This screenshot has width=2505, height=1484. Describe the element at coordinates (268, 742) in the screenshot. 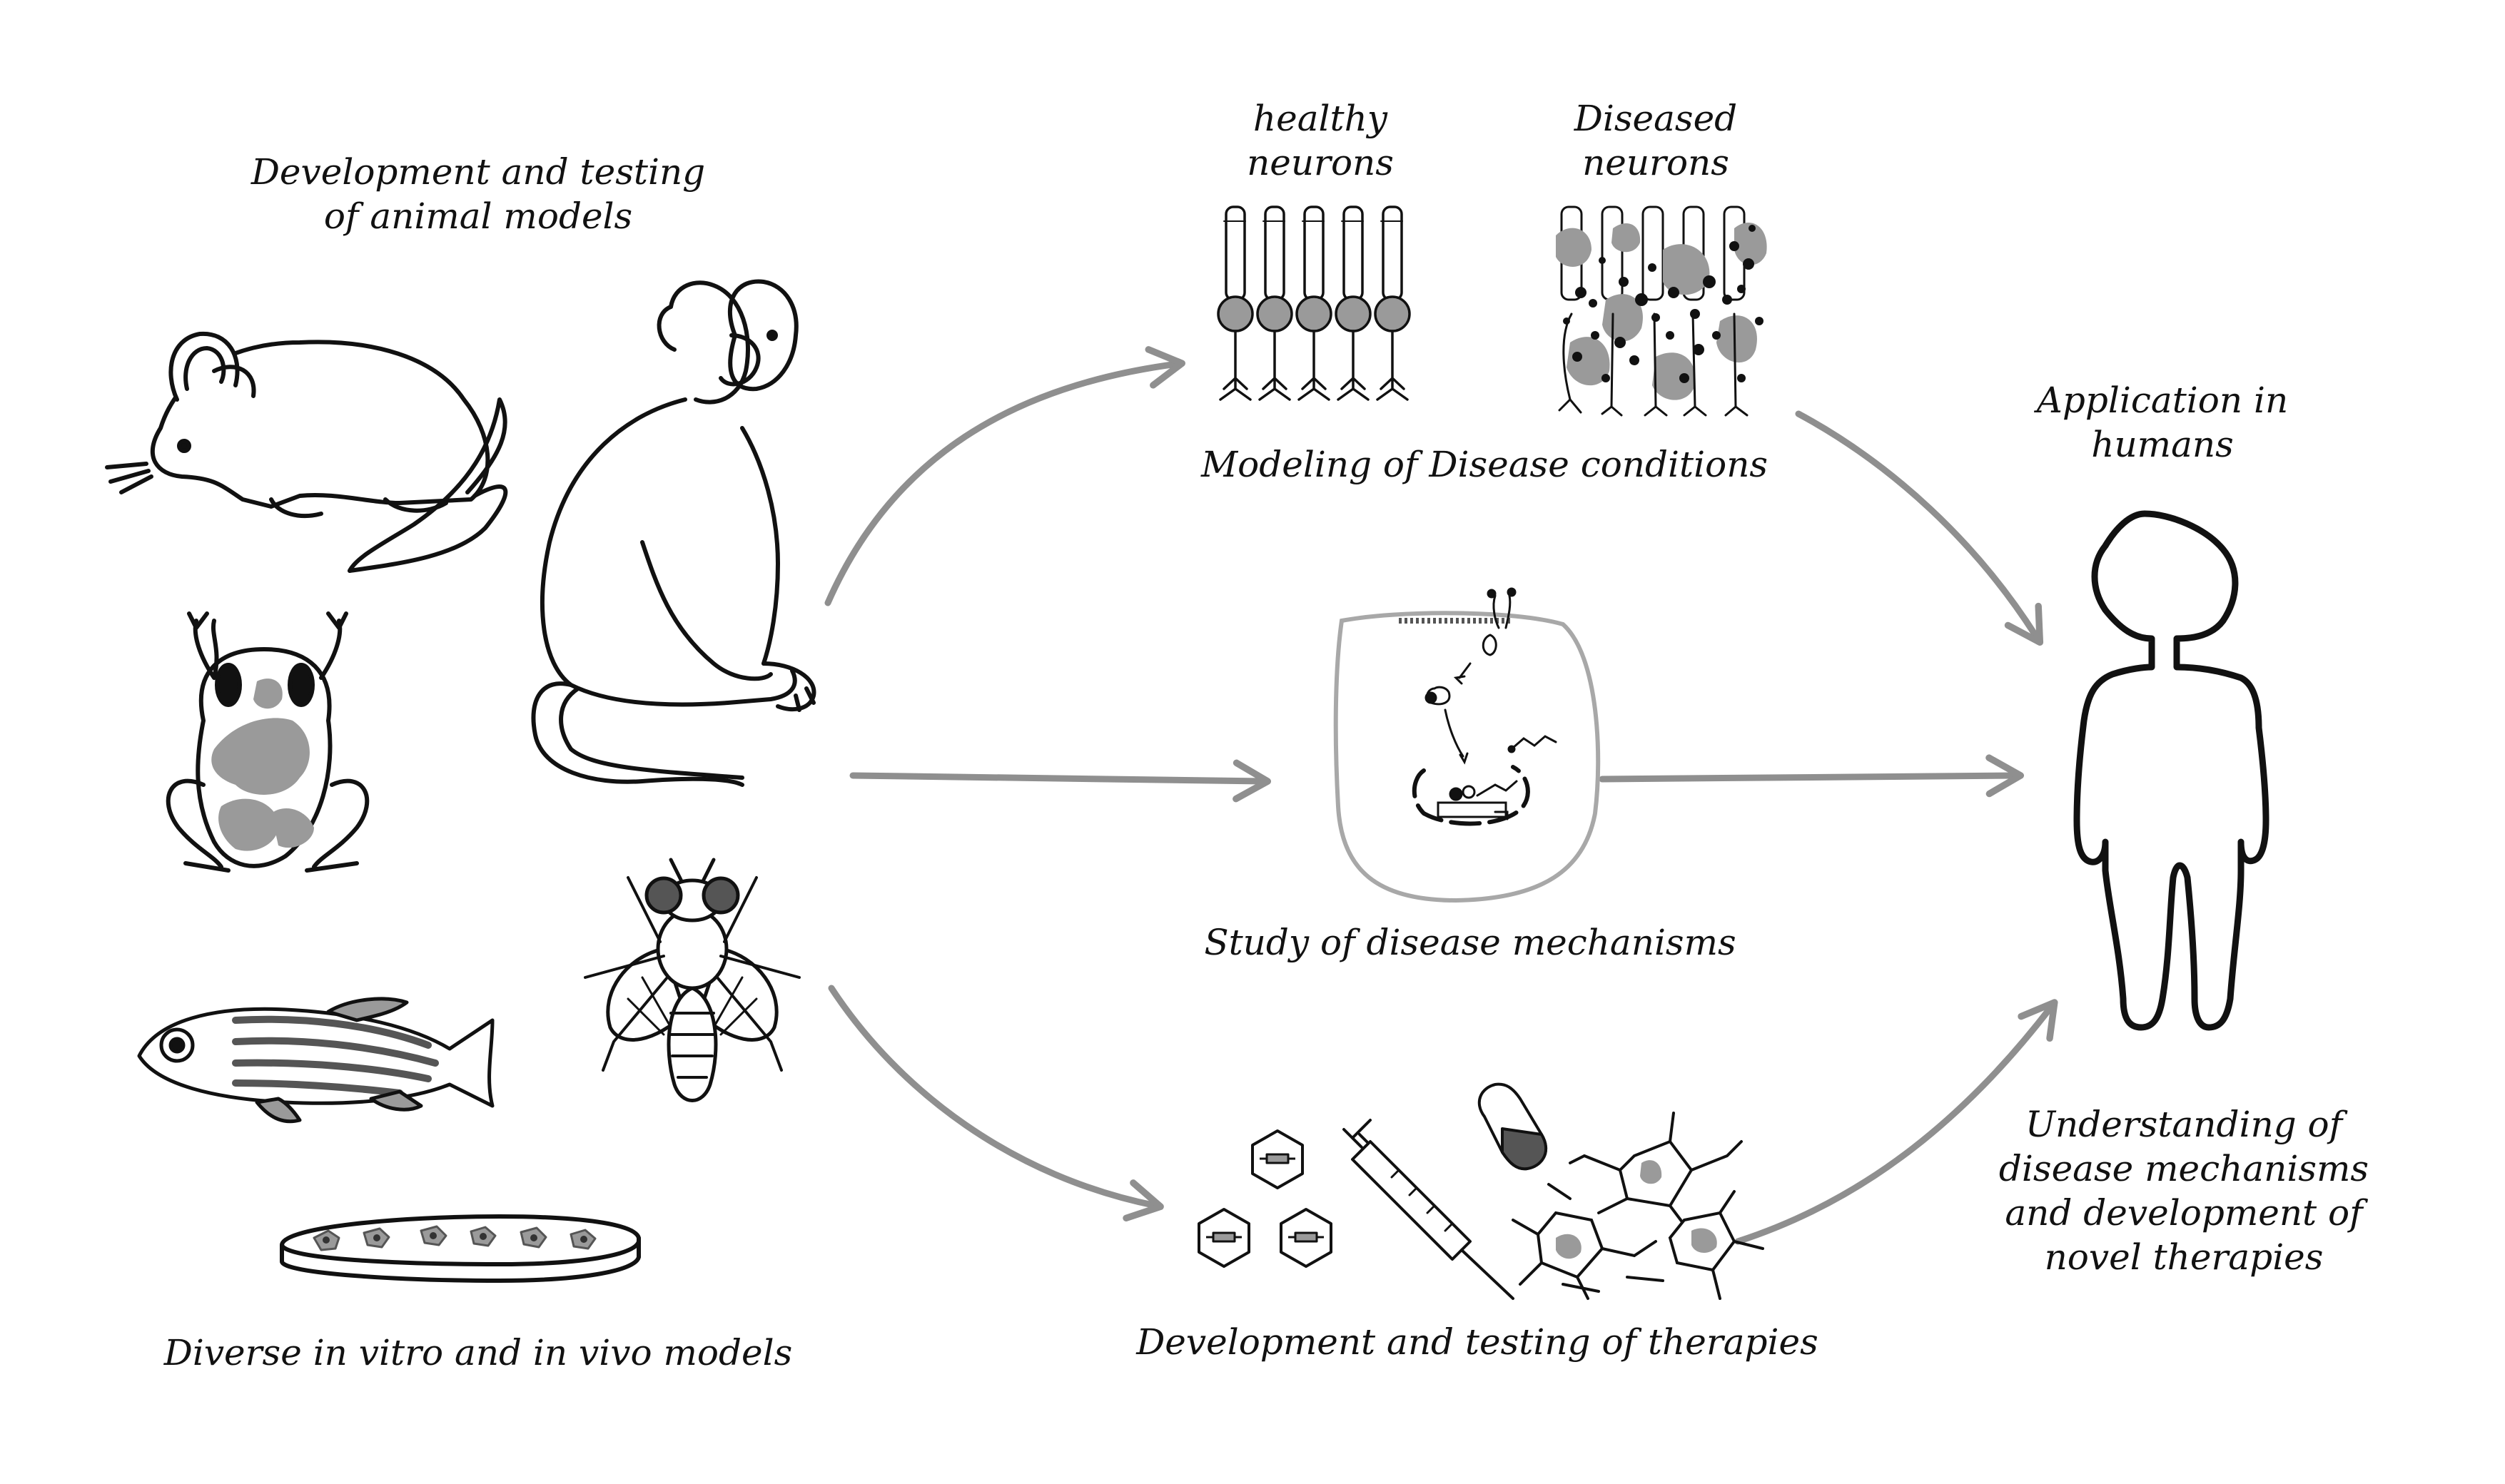

I see `frog-icon` at that location.